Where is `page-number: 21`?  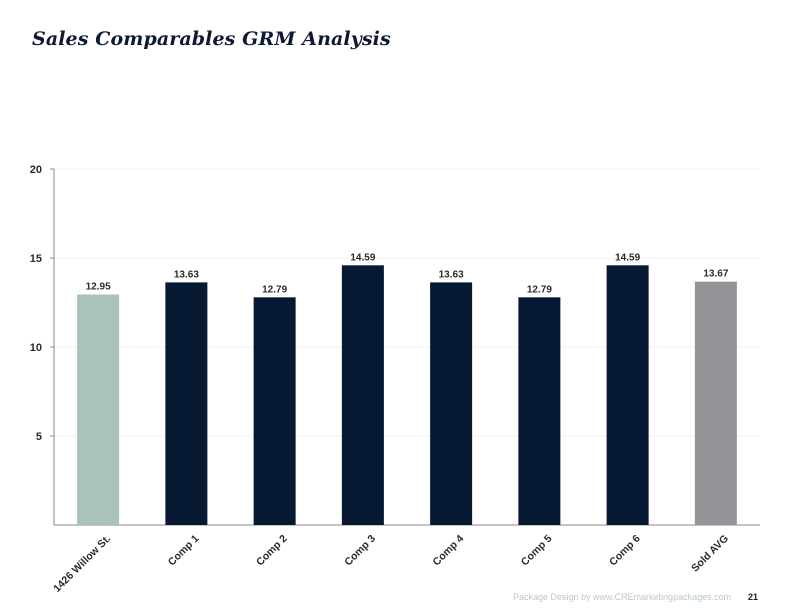
page-number: 21 is located at coordinates (753, 597).